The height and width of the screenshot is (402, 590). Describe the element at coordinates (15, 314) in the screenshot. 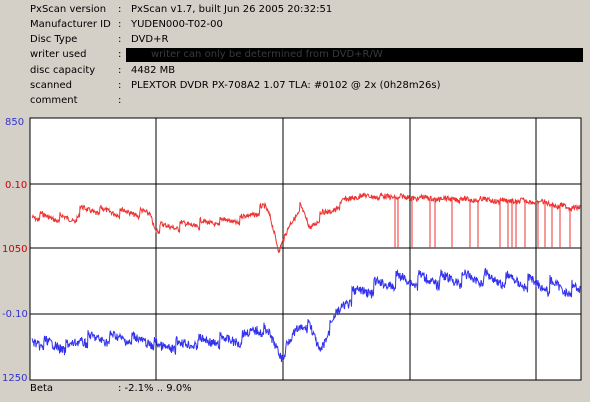

I see `axis-label-blue-mid: -0.10` at that location.